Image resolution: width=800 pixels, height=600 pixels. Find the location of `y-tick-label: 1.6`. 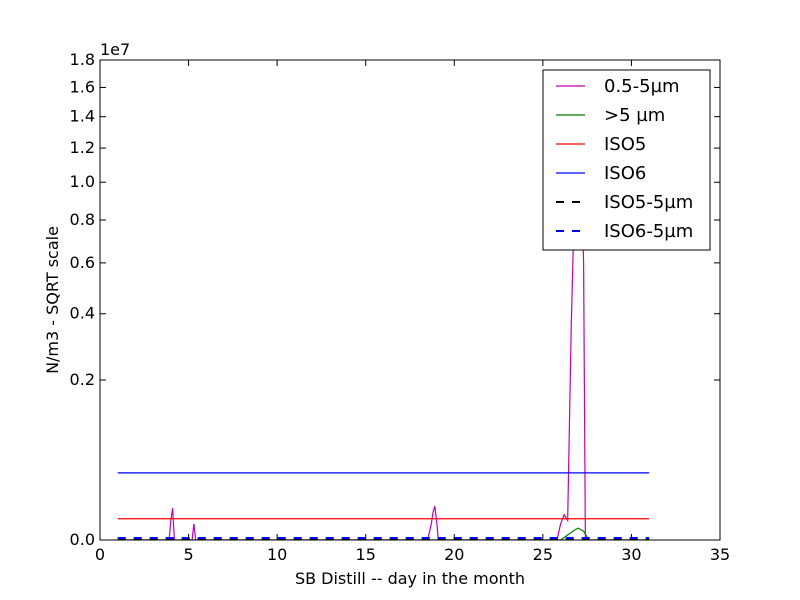

y-tick-label: 1.6 is located at coordinates (82, 86).